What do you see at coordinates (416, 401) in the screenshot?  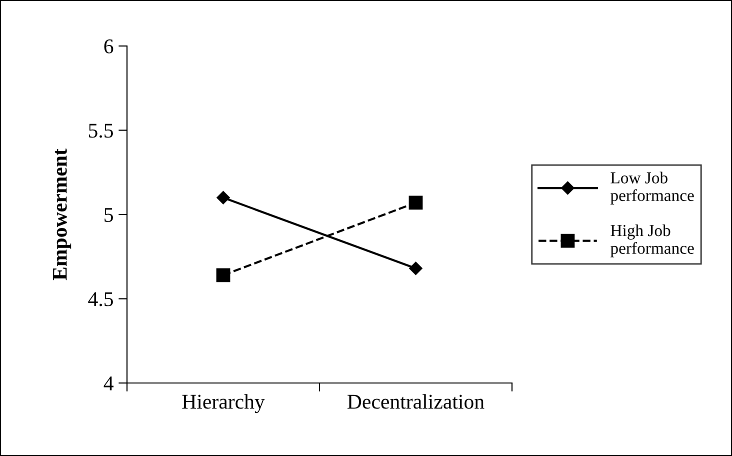 I see `x-tick-label: Decentralization` at bounding box center [416, 401].